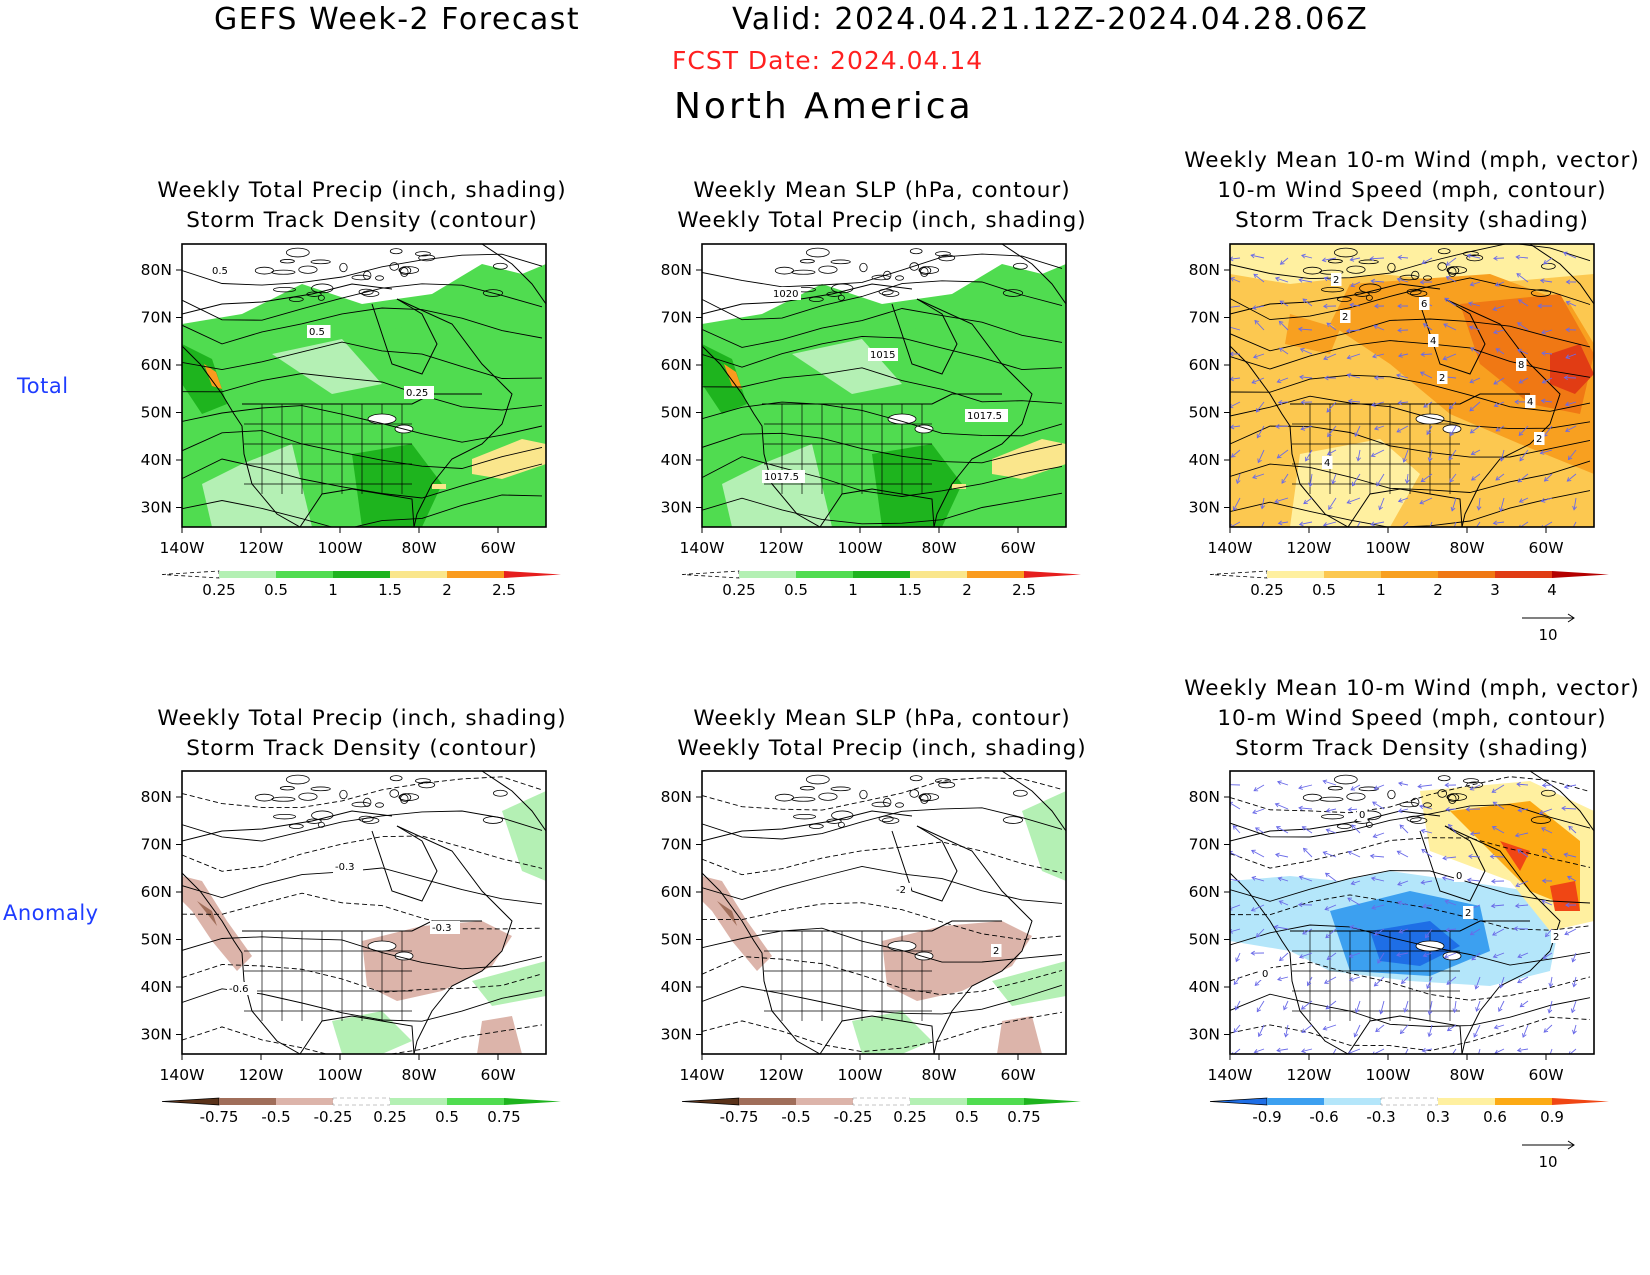  What do you see at coordinates (882, 190) in the screenshot?
I see `panel-title-line: Weekly Mean SLP (hPa, contour)` at bounding box center [882, 190].